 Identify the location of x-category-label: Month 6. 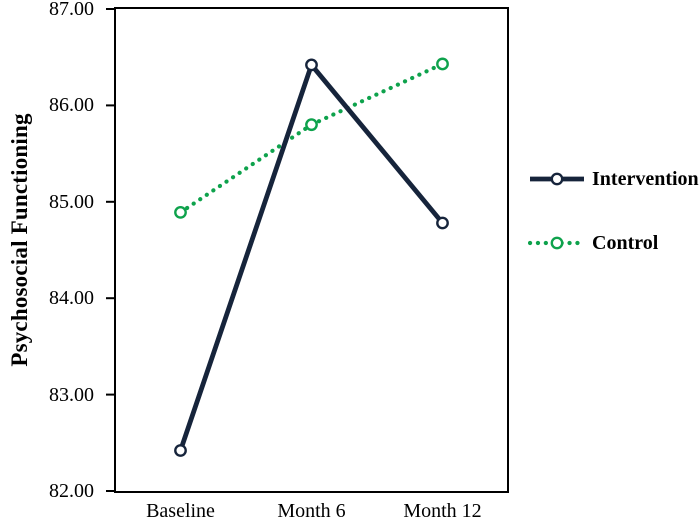
(311, 511).